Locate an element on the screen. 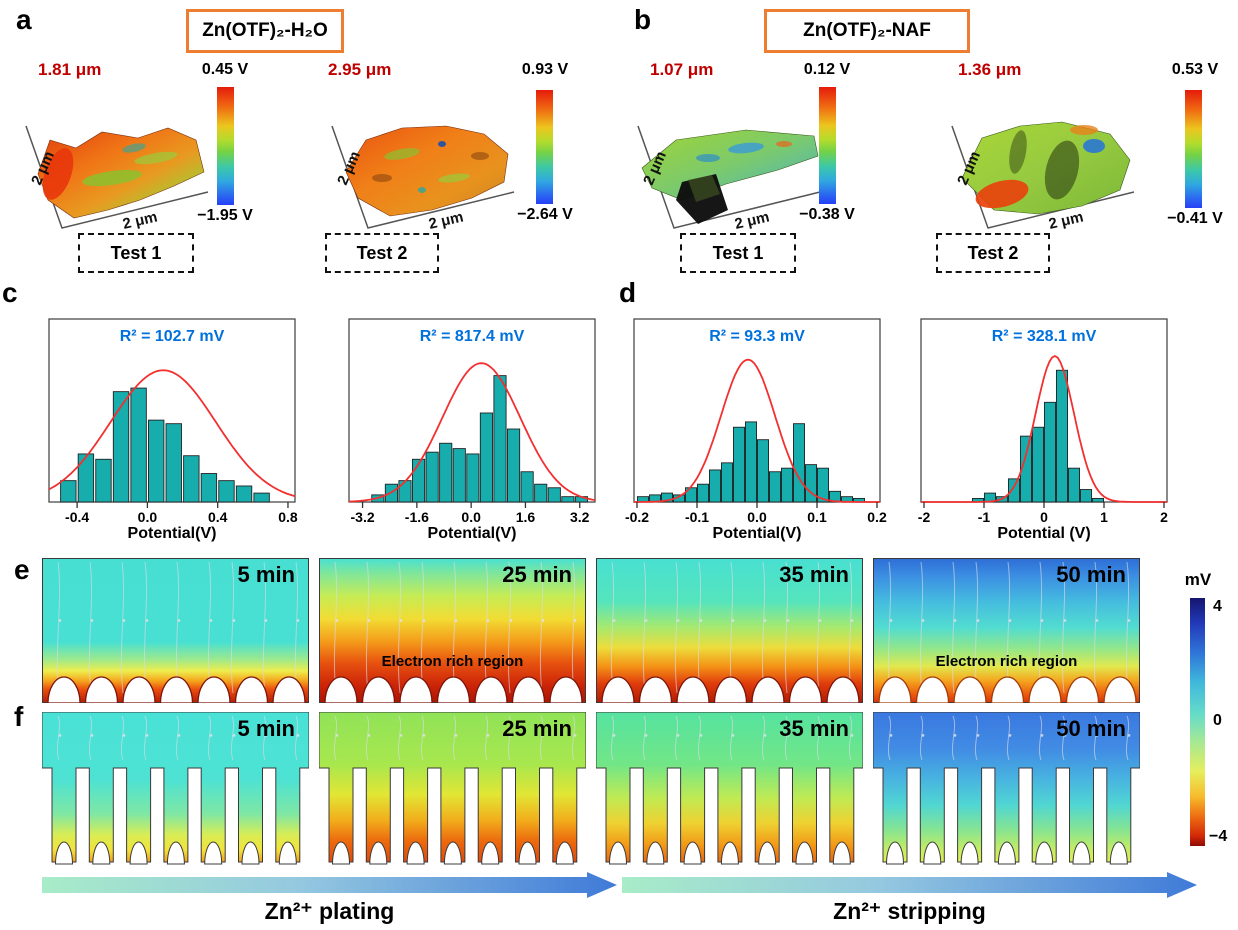 Image resolution: width=1238 pixels, height=930 pixels. svg-text: 0.2 is located at coordinates (877, 517).